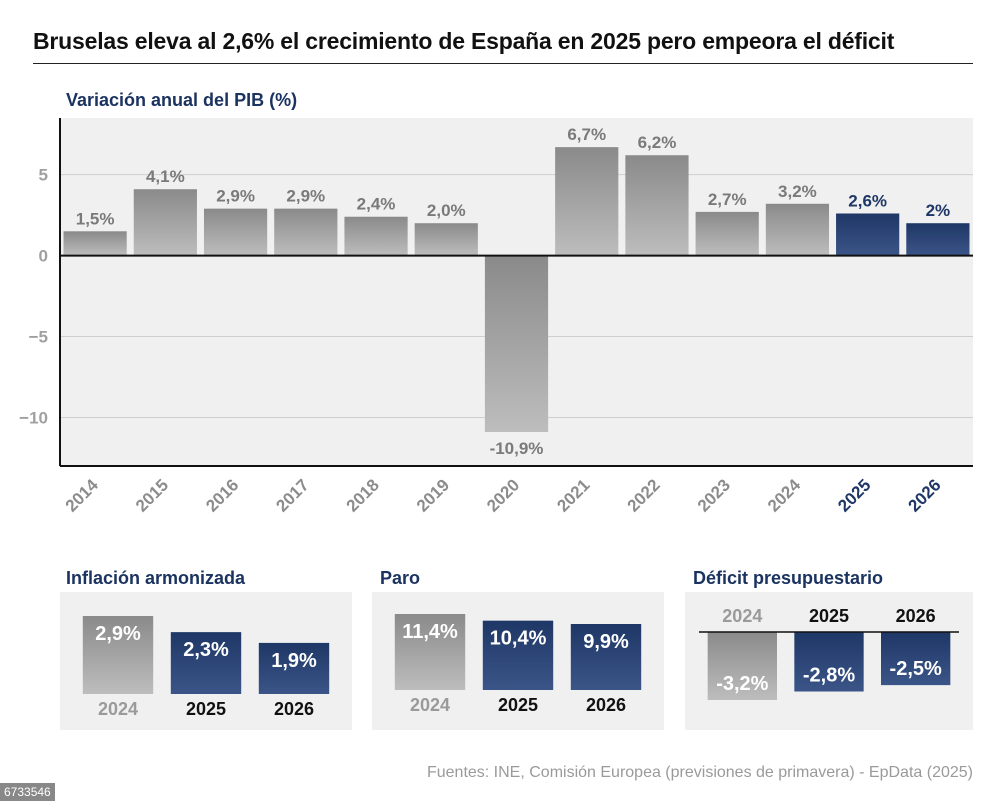 This screenshot has width=1000, height=803. I want to click on bar-2018, so click(376, 236).